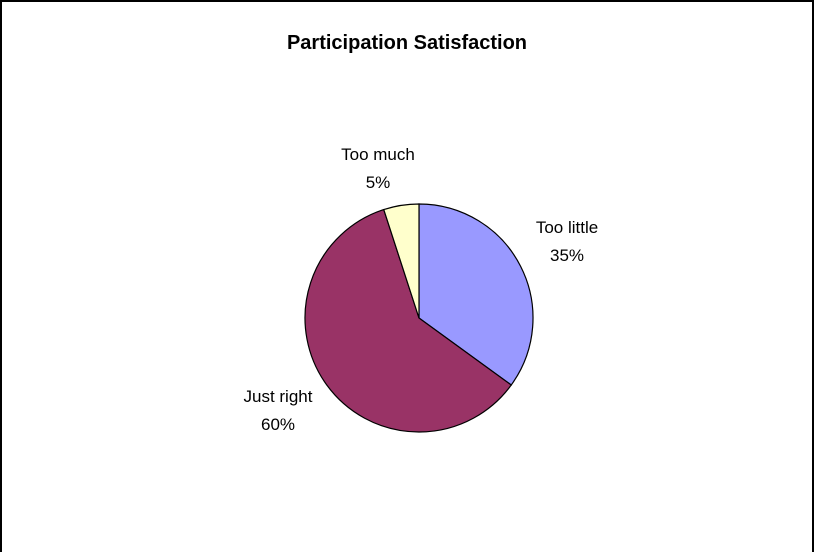 The height and width of the screenshot is (552, 814). Describe the element at coordinates (278, 424) in the screenshot. I see `slice-value-label-just-right: 60%` at that location.